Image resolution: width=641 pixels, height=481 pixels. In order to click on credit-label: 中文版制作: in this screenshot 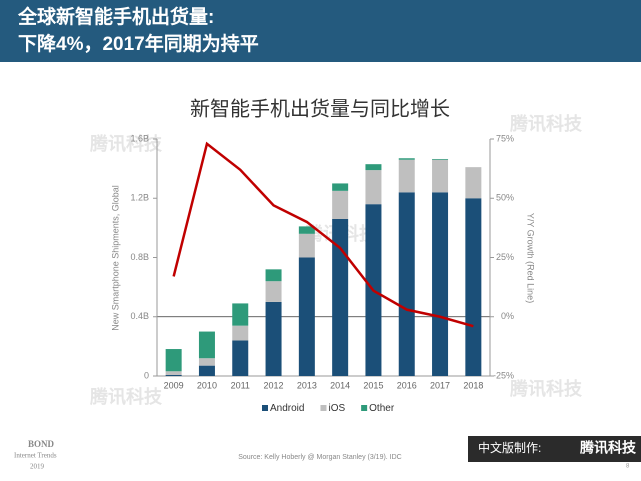, I will do `click(509, 447)`.